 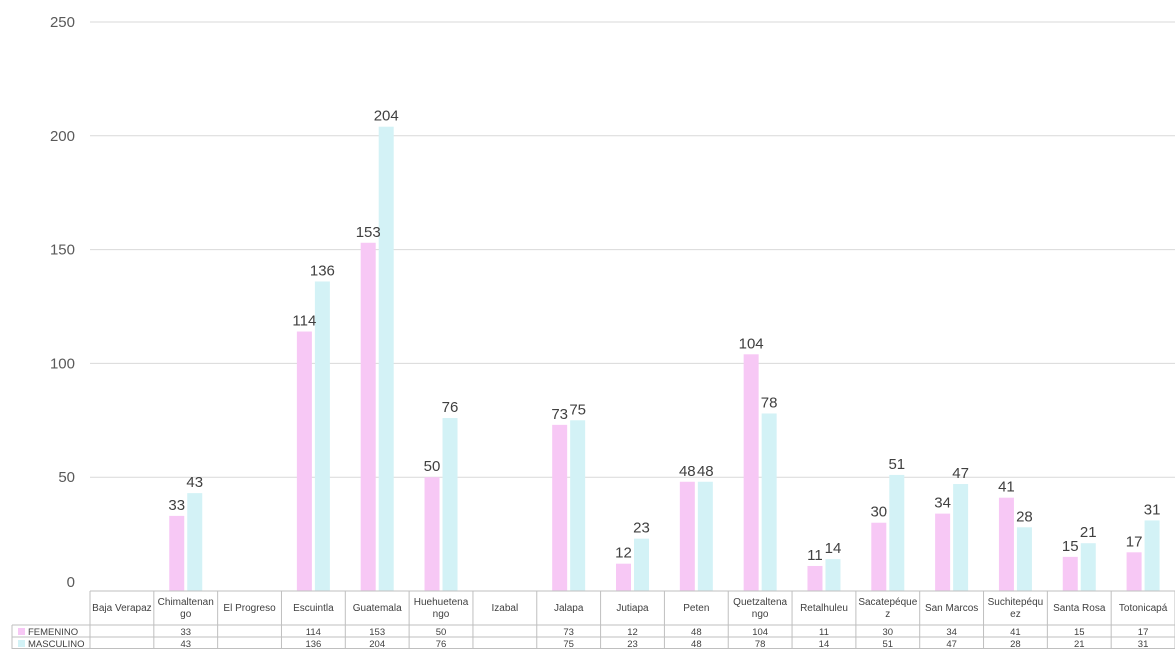 What do you see at coordinates (878, 512) in the screenshot?
I see `data-label: 30` at bounding box center [878, 512].